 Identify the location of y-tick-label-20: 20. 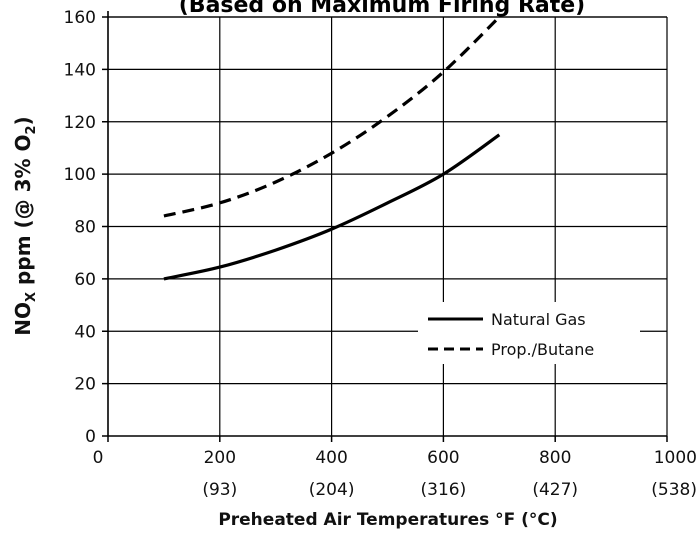
(85, 385).